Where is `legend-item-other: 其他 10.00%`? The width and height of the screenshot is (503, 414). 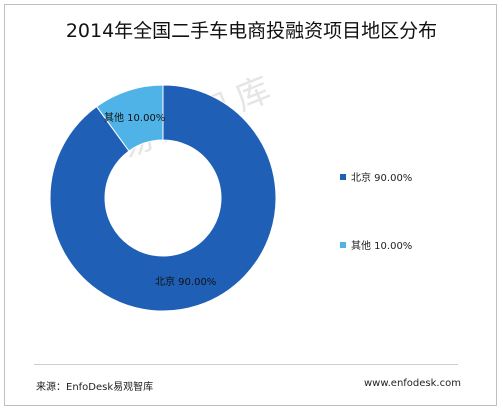
legend-item-other: 其他 10.00% is located at coordinates (376, 244).